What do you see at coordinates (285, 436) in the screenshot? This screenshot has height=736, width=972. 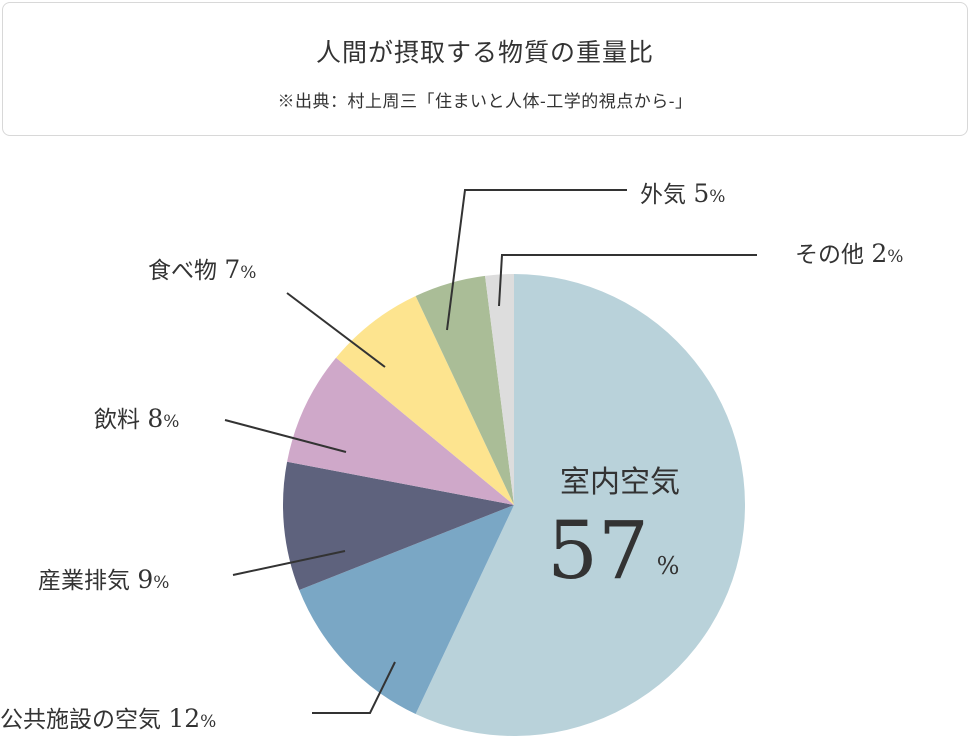 I see `leader-line-beverages` at bounding box center [285, 436].